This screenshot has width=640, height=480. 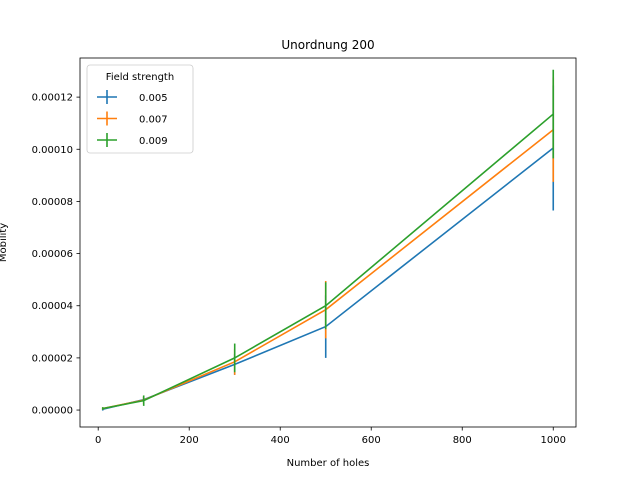 I want to click on y-tick-label: 0.00000, so click(x=52, y=411).